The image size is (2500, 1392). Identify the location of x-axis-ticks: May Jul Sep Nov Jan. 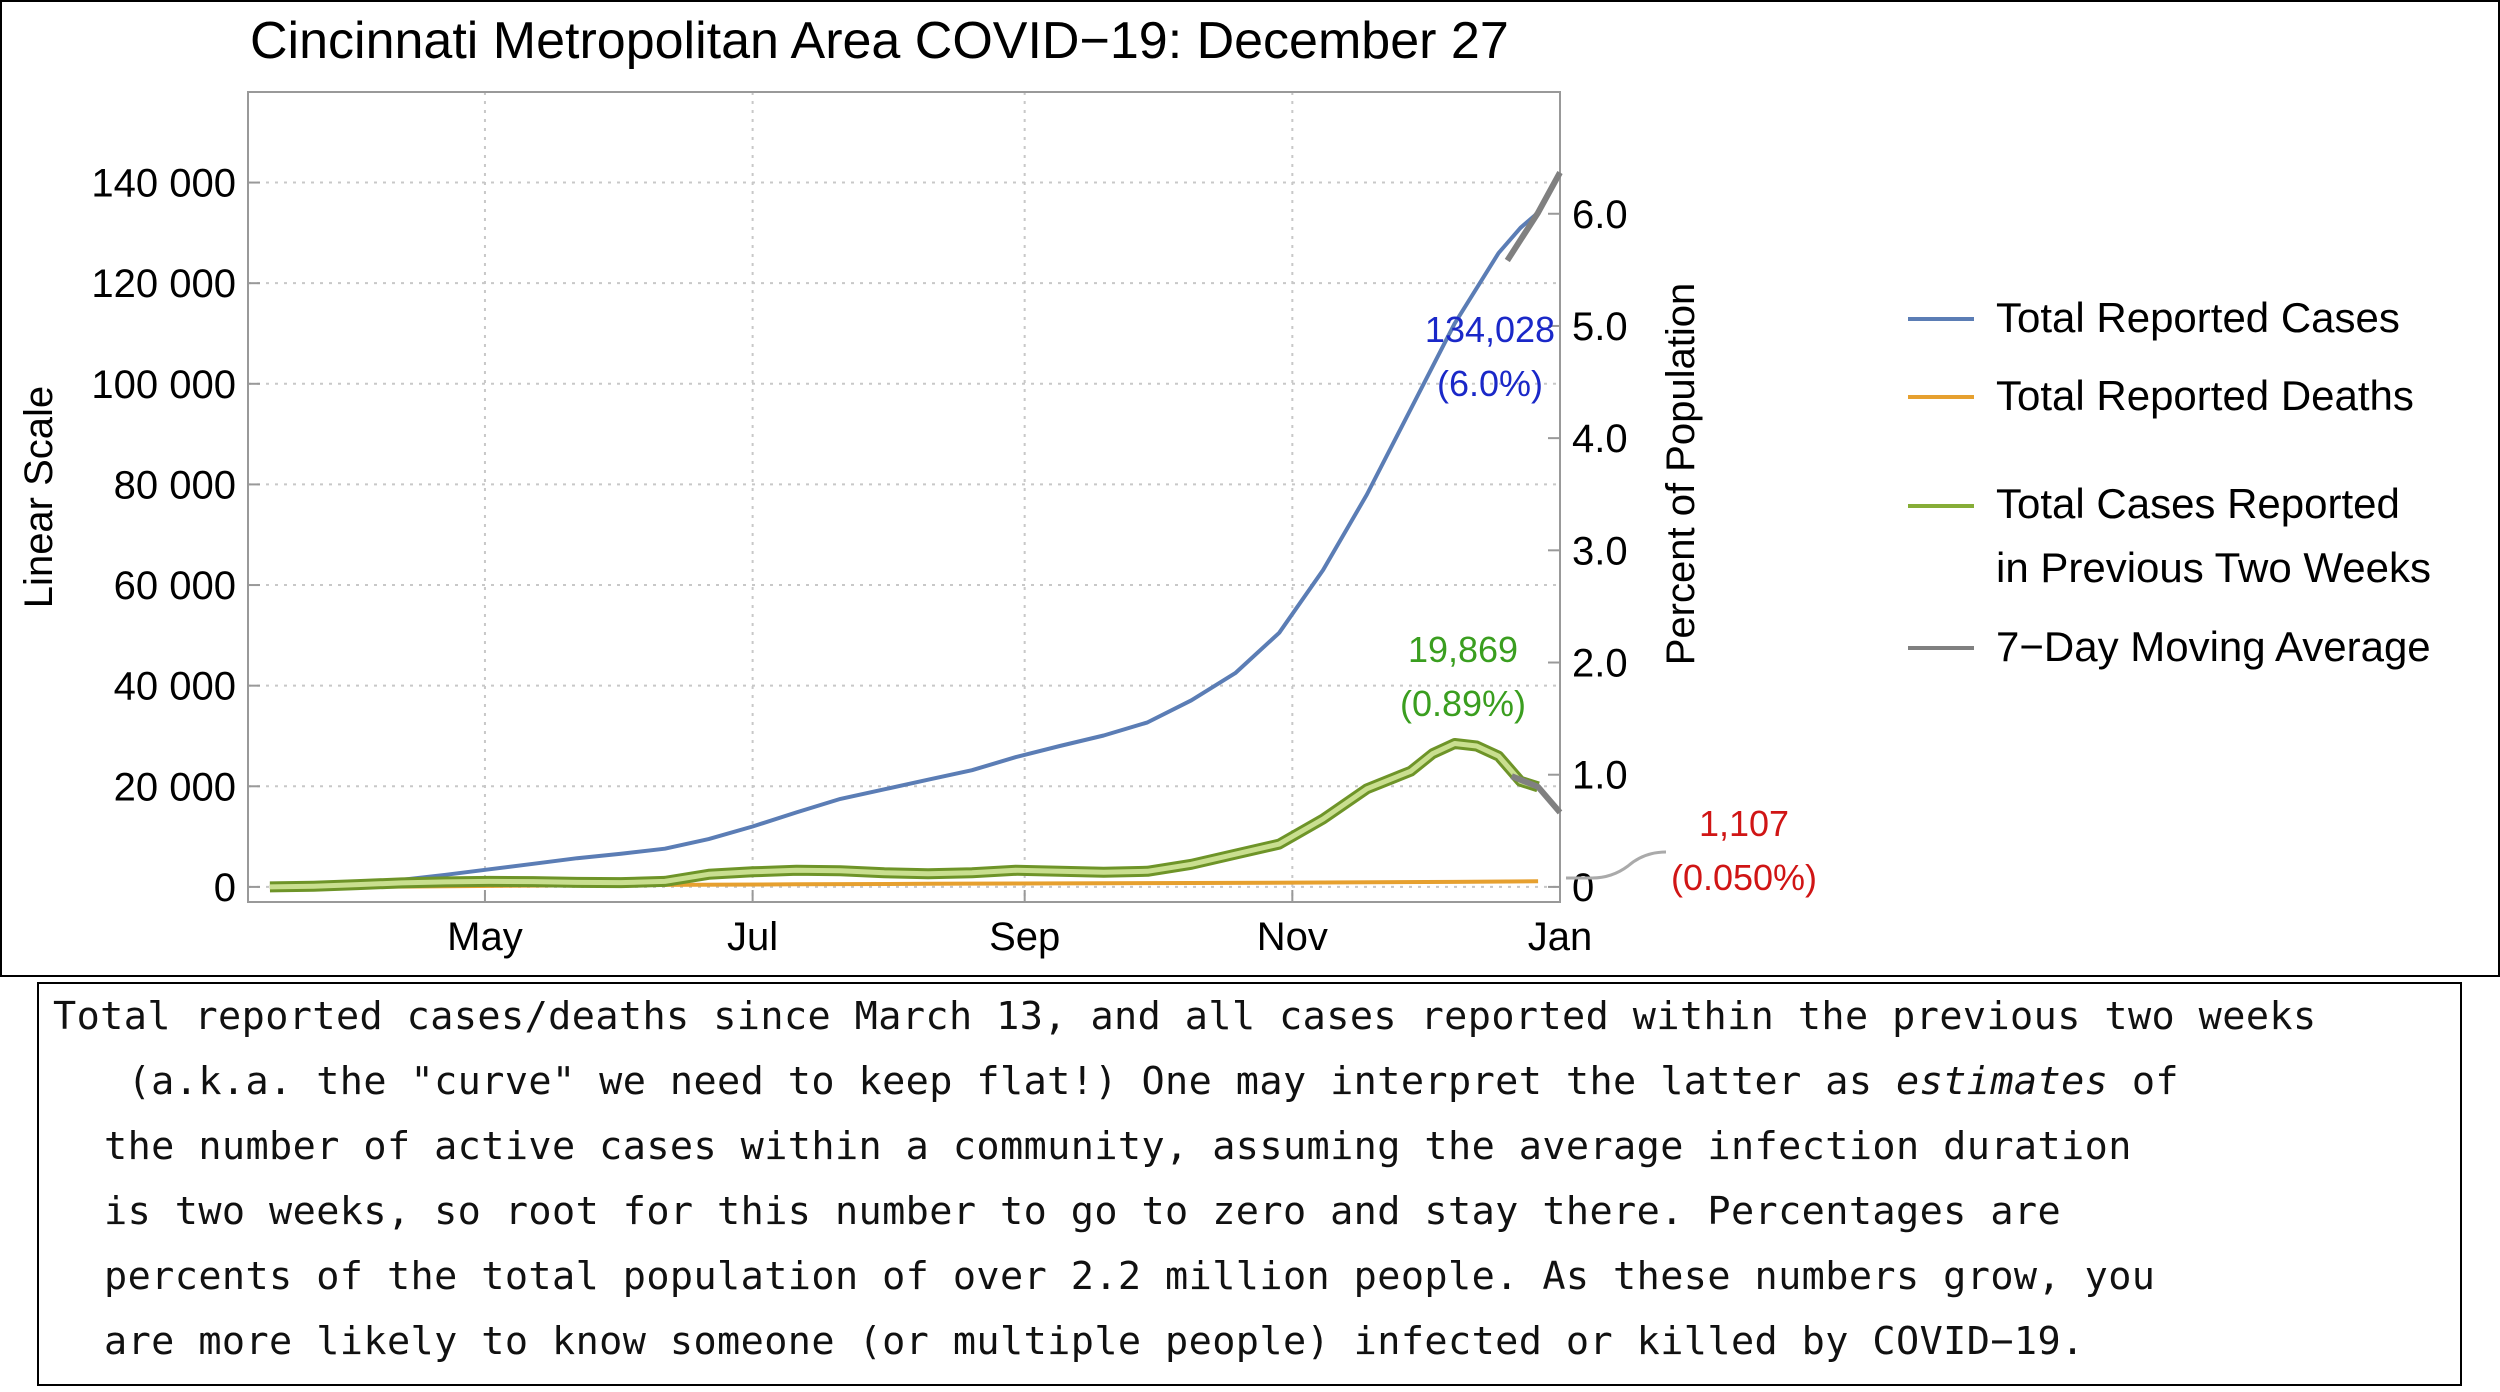
(1019, 924).